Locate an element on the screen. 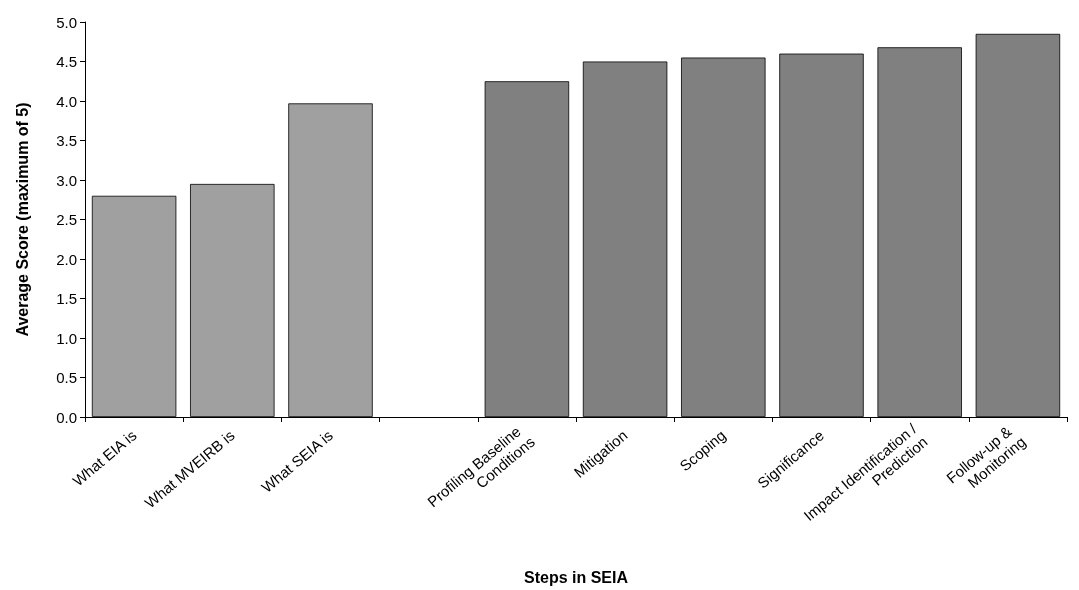  y-tick-label: 3.0 is located at coordinates (66, 180).